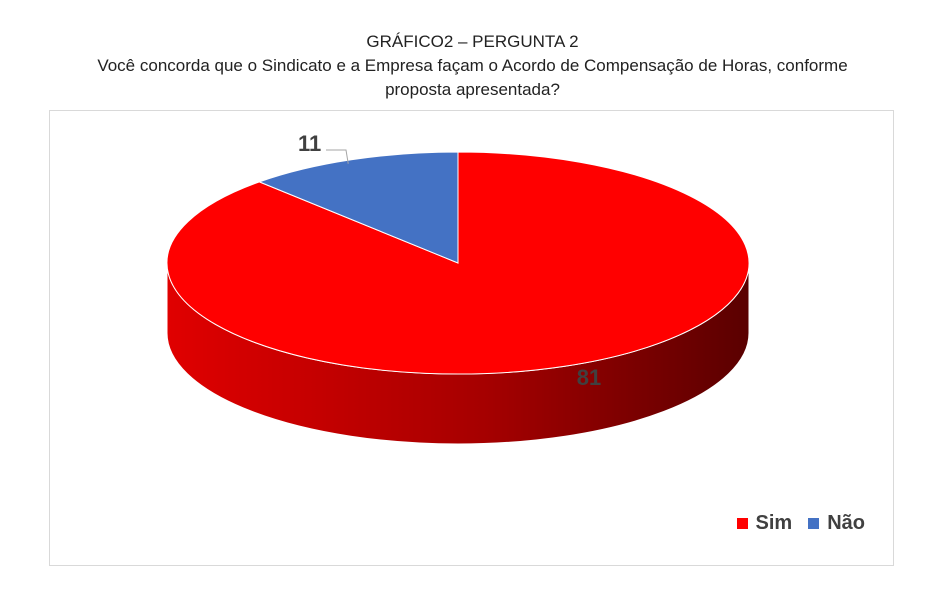 This screenshot has width=945, height=614. I want to click on data-label-sim: 81, so click(589, 377).